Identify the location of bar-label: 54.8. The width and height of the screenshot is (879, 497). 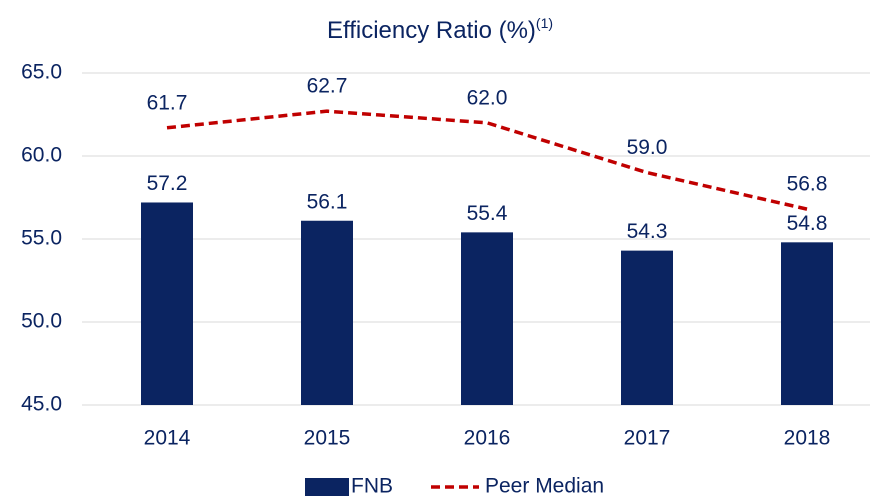
(807, 223).